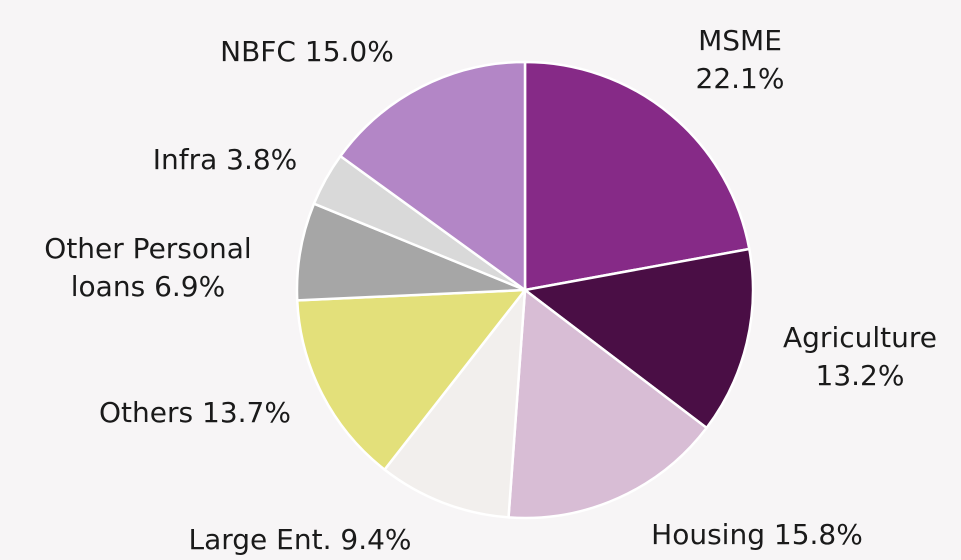  I want to click on slice-label: Infra 3.8%, so click(225, 160).